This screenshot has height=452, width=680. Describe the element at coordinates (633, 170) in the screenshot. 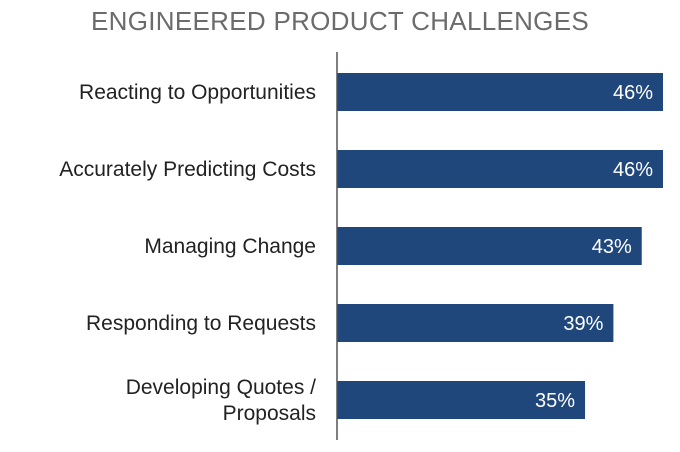

I see `value-label-2: 46%` at that location.